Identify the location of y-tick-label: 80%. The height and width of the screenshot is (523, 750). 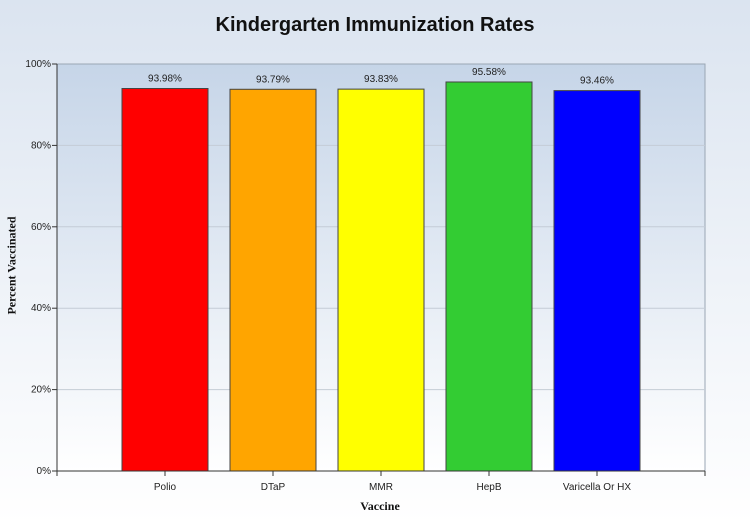
(41, 145).